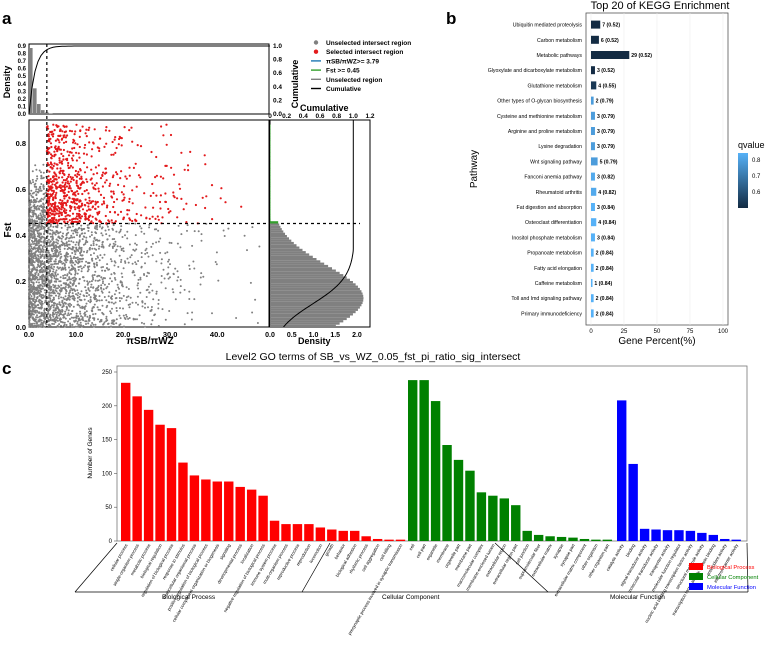  Describe the element at coordinates (553, 178) in the screenshot. I see `kegg-pathway-label: Fanconi anemia pathway` at that location.